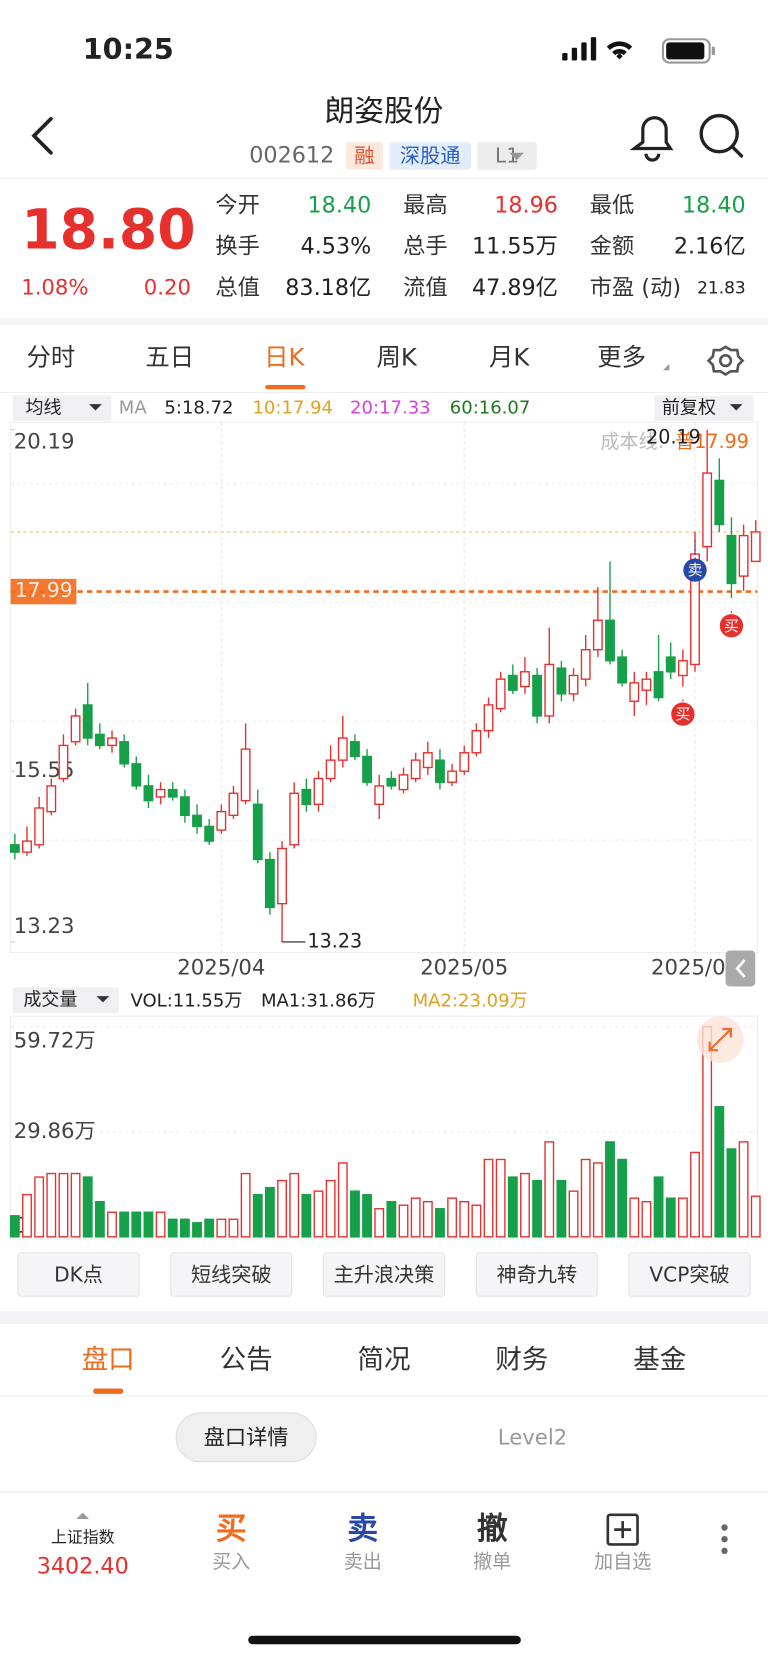 The height and width of the screenshot is (1669, 768). What do you see at coordinates (83, 1537) in the screenshot?
I see `index-name: 上证指数` at bounding box center [83, 1537].